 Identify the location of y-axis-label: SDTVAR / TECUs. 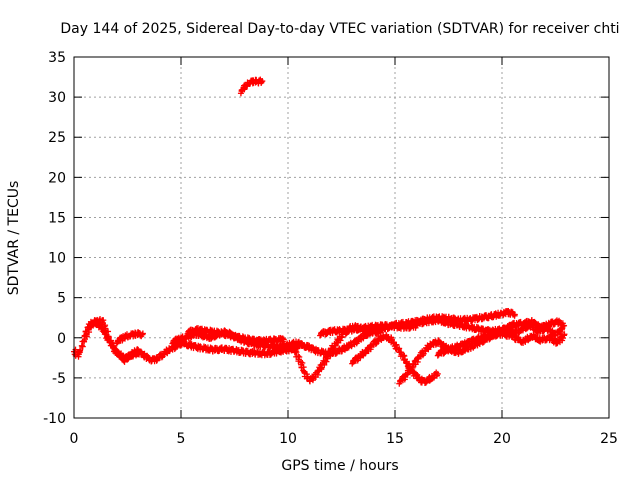
(14, 238).